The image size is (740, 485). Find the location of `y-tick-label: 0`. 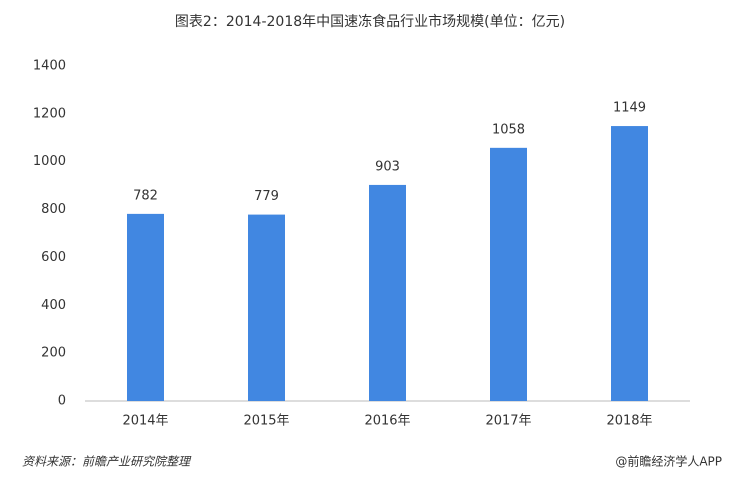

y-tick-label: 0 is located at coordinates (62, 401).